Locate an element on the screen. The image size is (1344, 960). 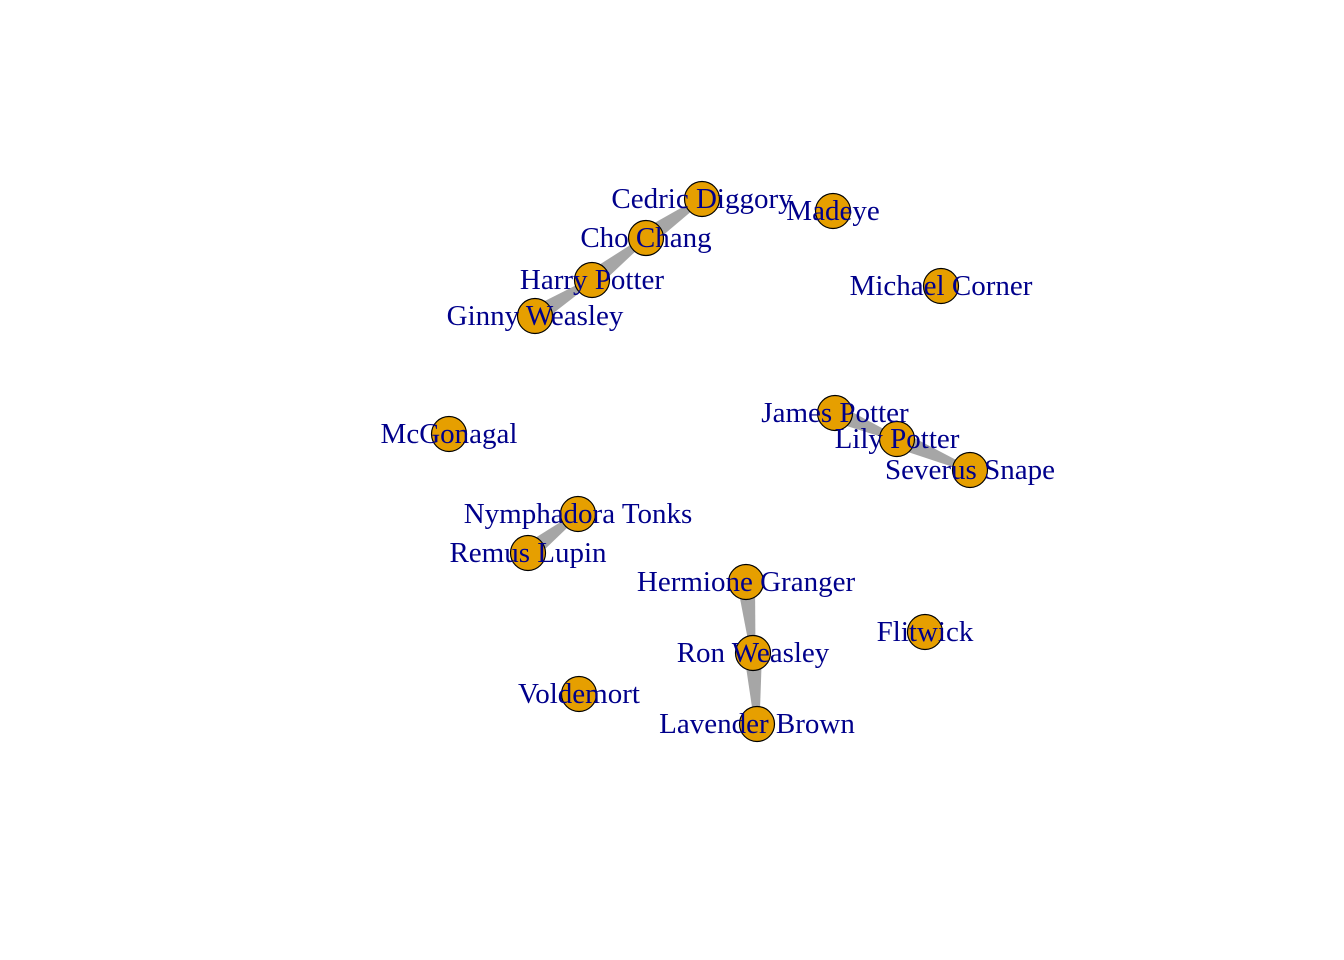
node-james is located at coordinates (835, 413).